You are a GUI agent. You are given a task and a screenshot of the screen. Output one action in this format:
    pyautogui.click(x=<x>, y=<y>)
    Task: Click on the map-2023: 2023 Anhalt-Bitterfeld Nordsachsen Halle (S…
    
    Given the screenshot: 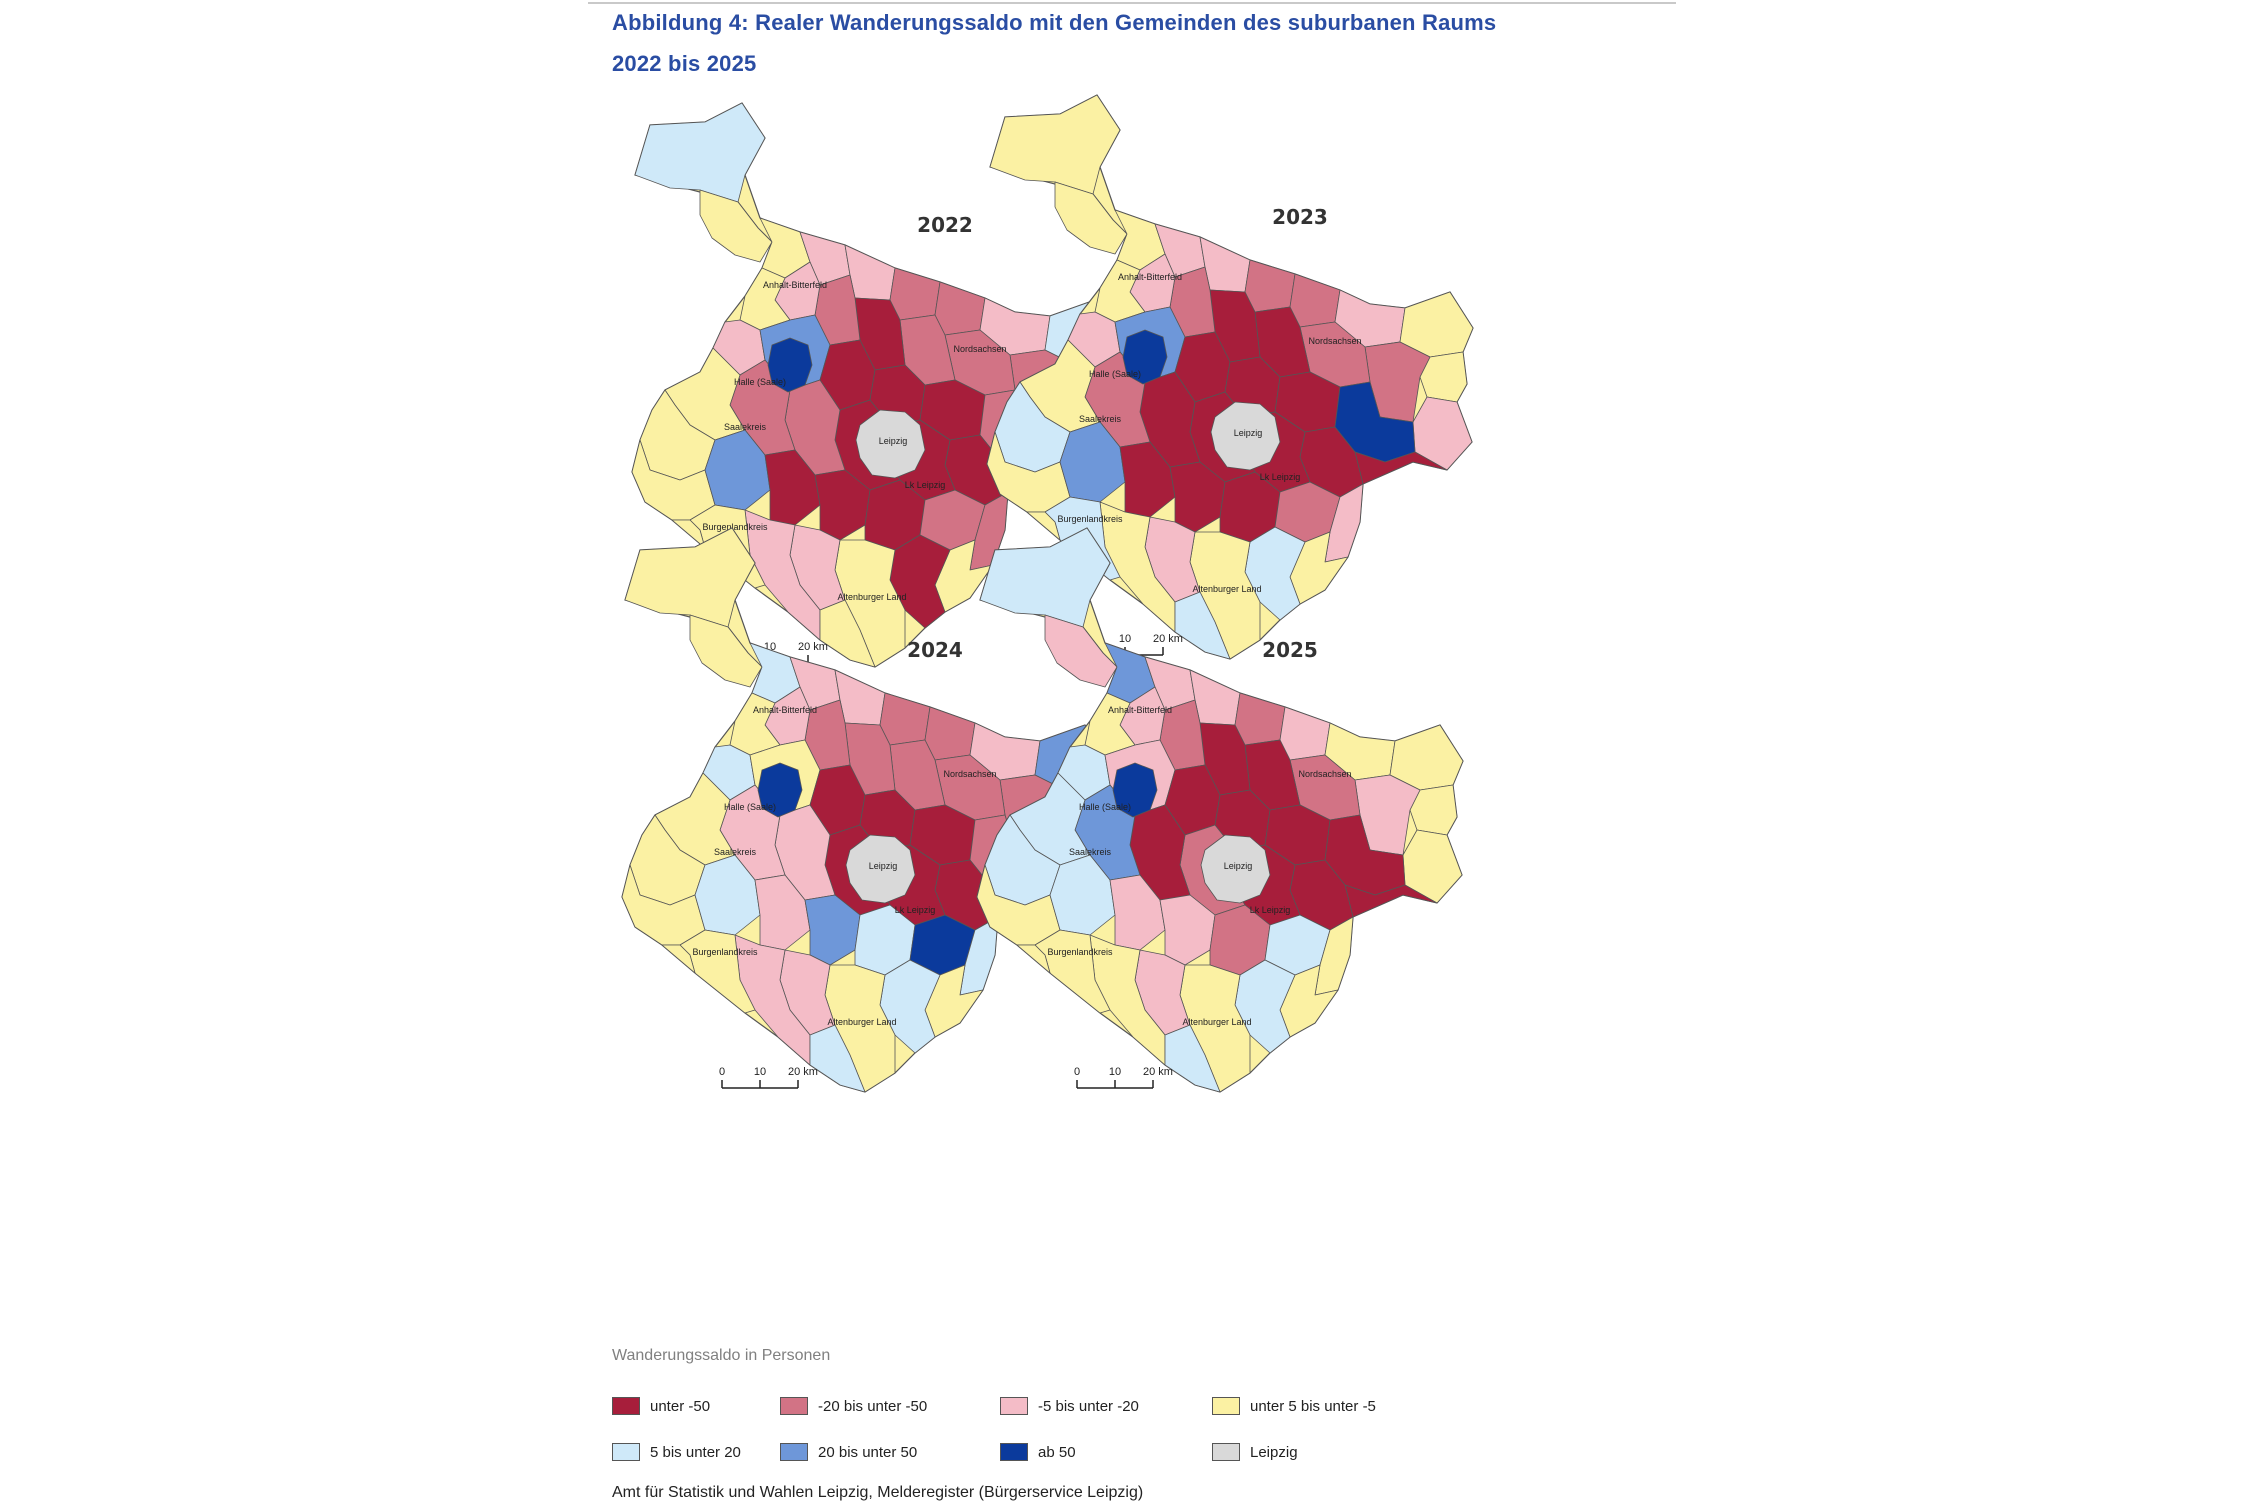 What is the action you would take?
    pyautogui.click(x=1230, y=377)
    